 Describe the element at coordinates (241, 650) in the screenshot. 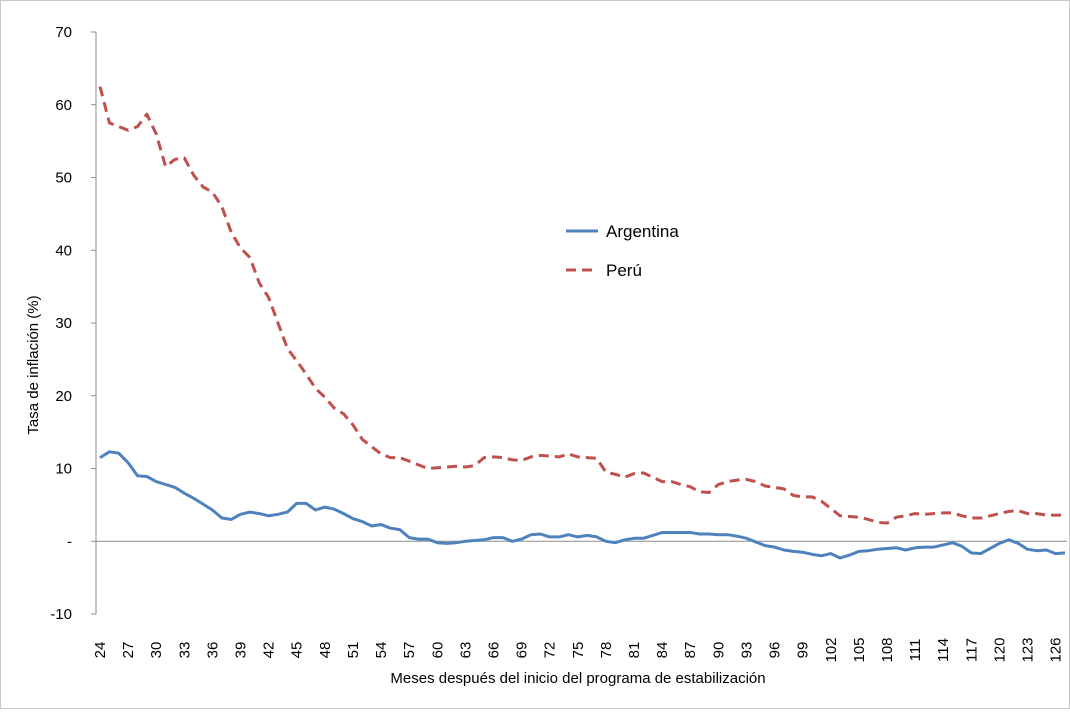

I see `x-tick-label: 39` at that location.